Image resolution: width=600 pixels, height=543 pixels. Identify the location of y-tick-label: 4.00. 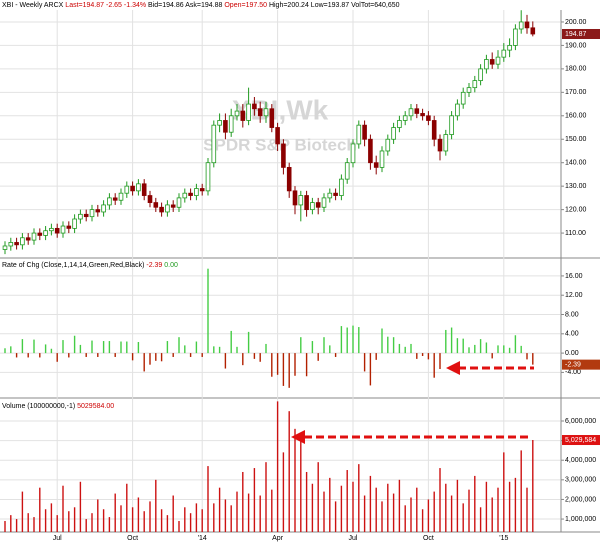
(572, 334).